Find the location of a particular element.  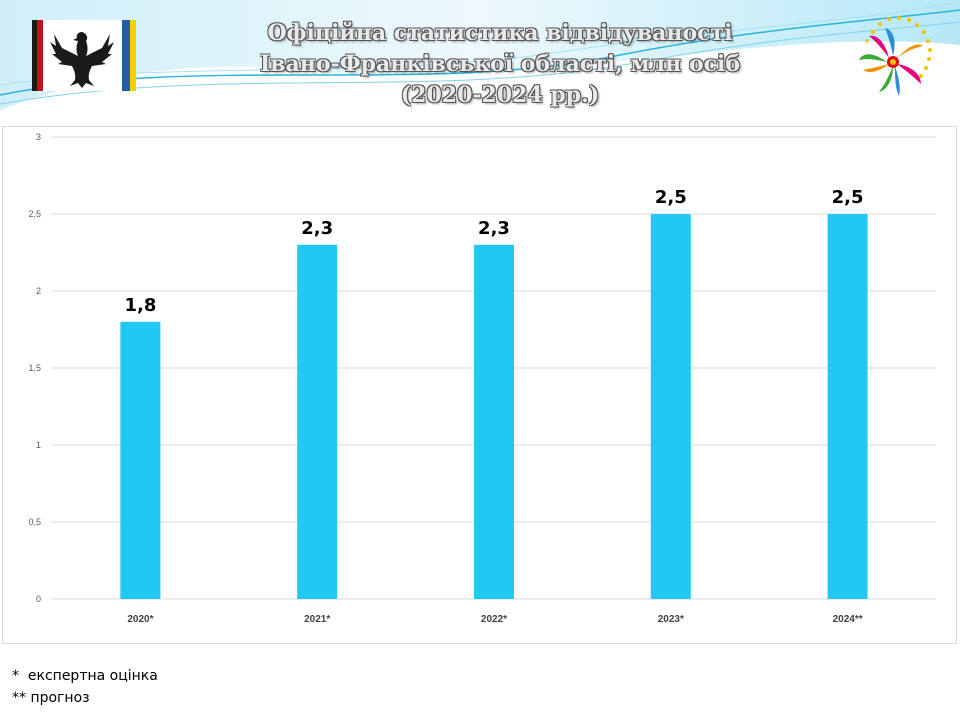

x-category-label: 2021* is located at coordinates (317, 619).